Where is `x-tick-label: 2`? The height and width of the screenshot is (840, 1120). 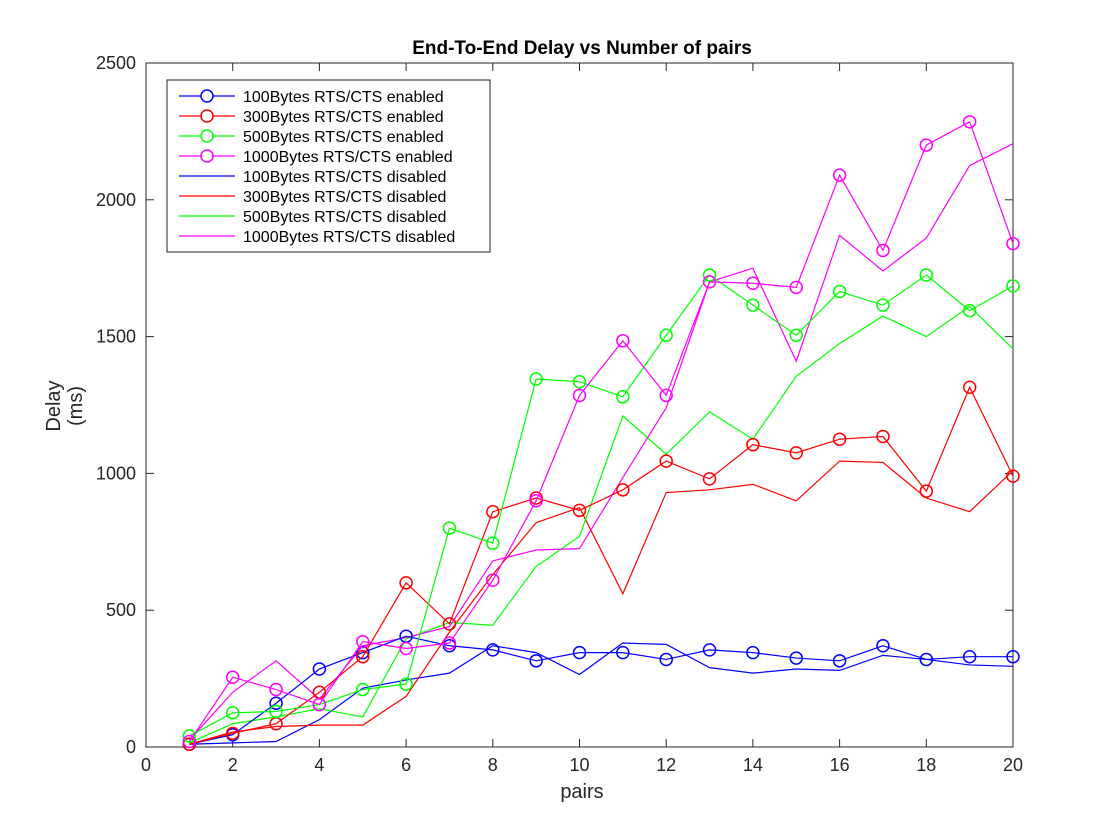 x-tick-label: 2 is located at coordinates (233, 765).